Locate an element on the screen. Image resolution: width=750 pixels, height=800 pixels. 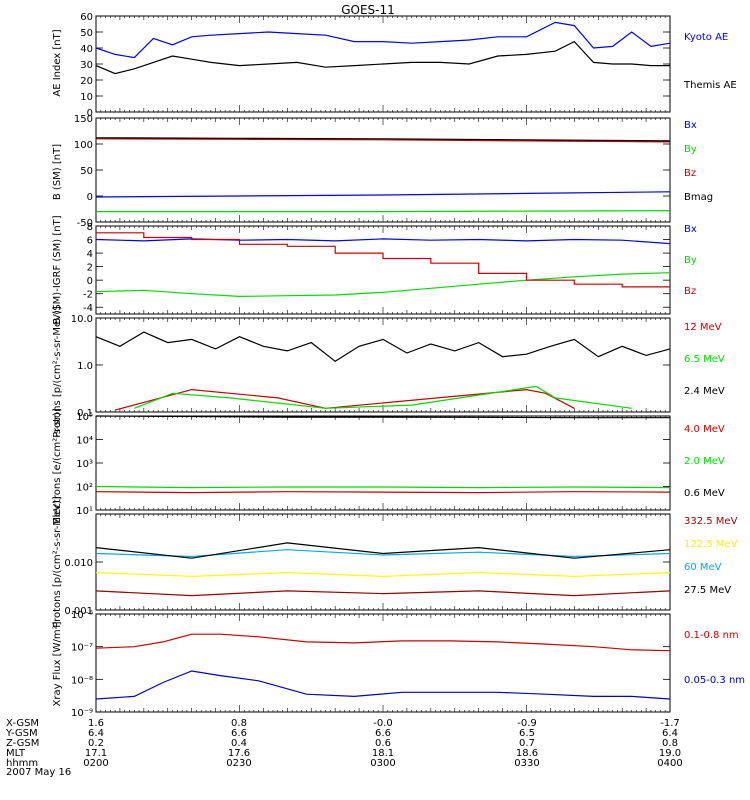
y-tick-label: 0.1 is located at coordinates (85, 413).